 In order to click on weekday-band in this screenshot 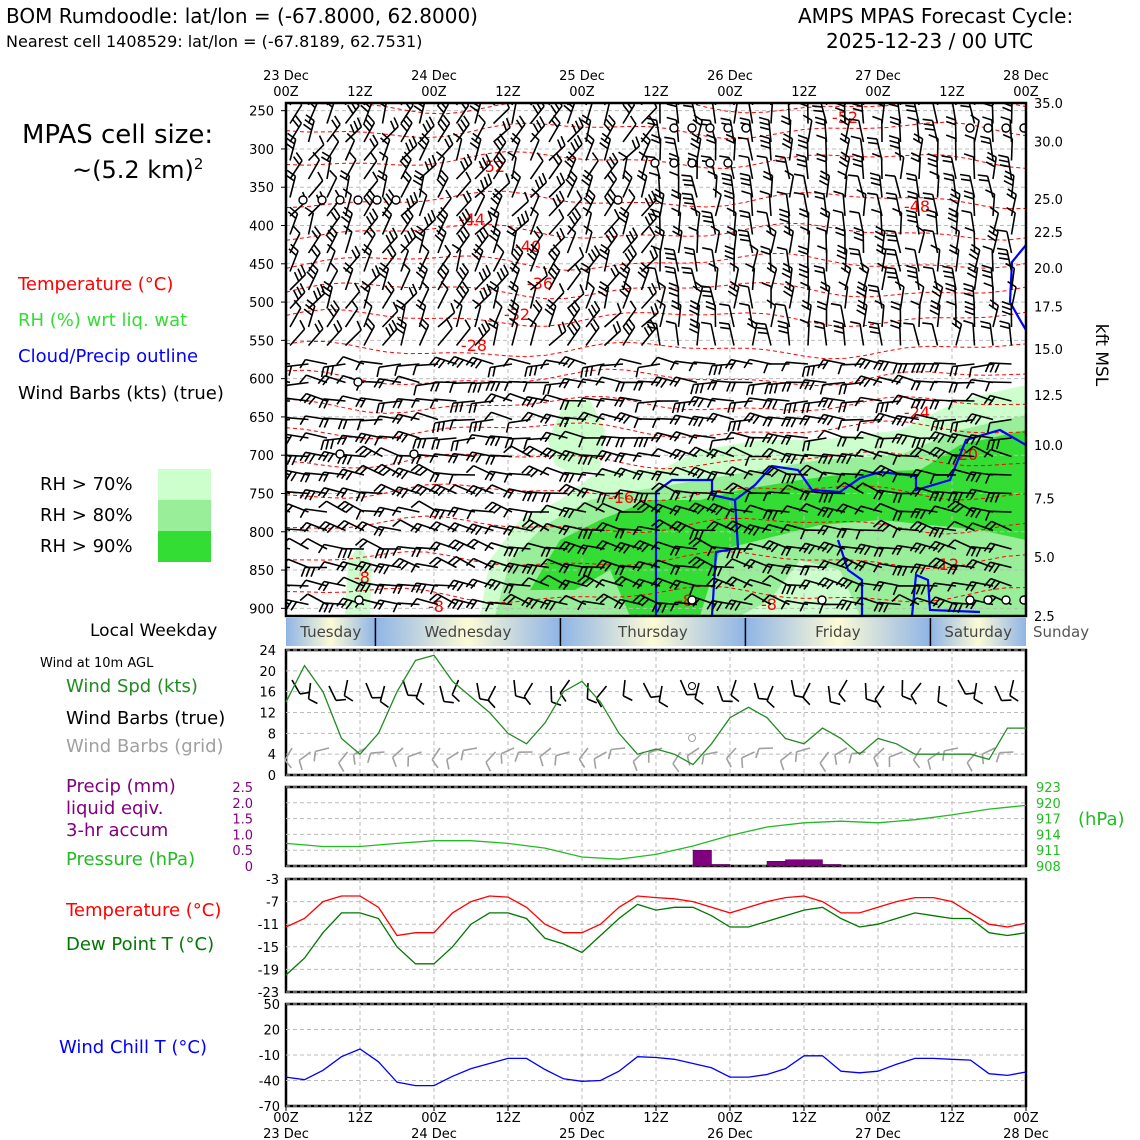, I will do `click(331, 632)`.